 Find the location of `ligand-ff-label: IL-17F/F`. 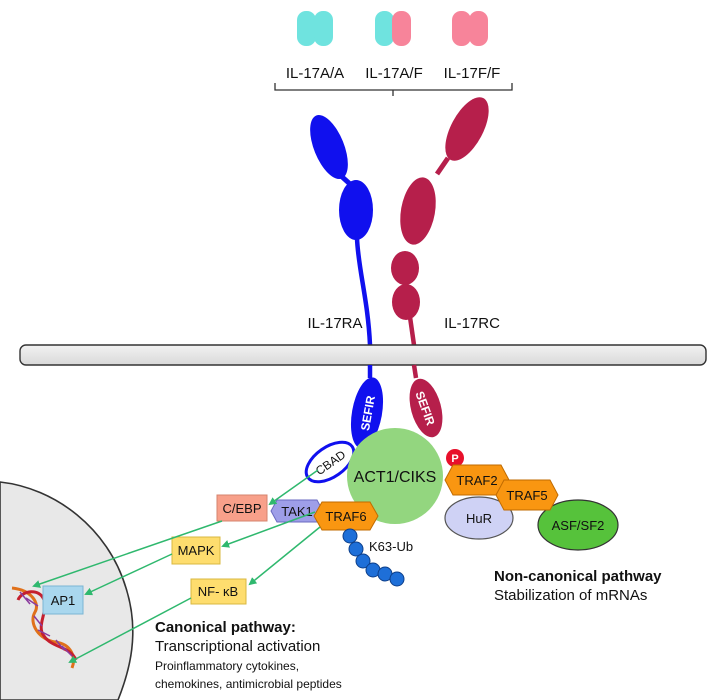

ligand-ff-label: IL-17F/F is located at coordinates (472, 73).